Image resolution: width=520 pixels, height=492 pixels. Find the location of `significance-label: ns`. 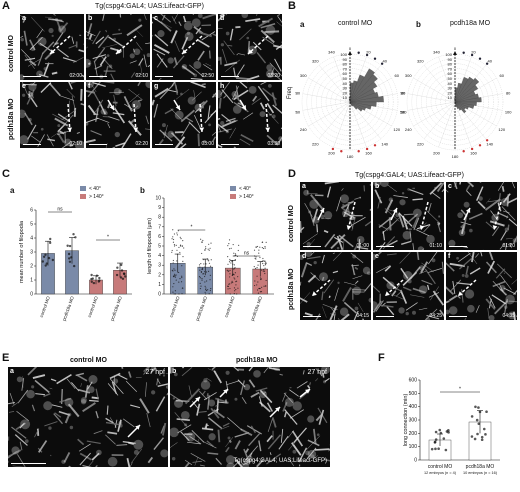

significance-label: ns is located at coordinates (60, 210).